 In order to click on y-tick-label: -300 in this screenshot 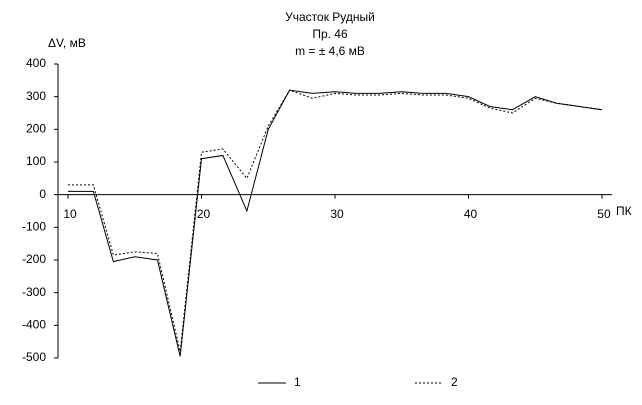, I will do `click(34, 292)`.